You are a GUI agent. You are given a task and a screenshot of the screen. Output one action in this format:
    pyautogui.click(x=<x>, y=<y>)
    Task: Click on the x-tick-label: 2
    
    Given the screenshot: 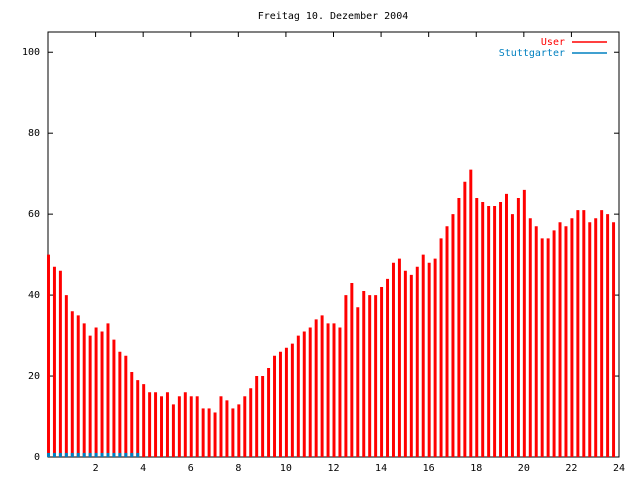 What is the action you would take?
    pyautogui.click(x=96, y=468)
    